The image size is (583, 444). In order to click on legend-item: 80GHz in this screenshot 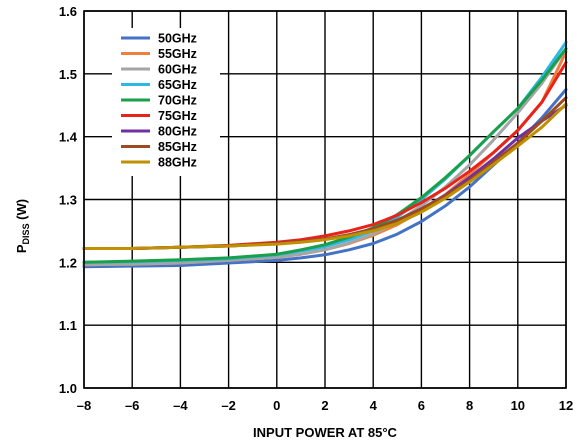, I will do `click(159, 132)`.